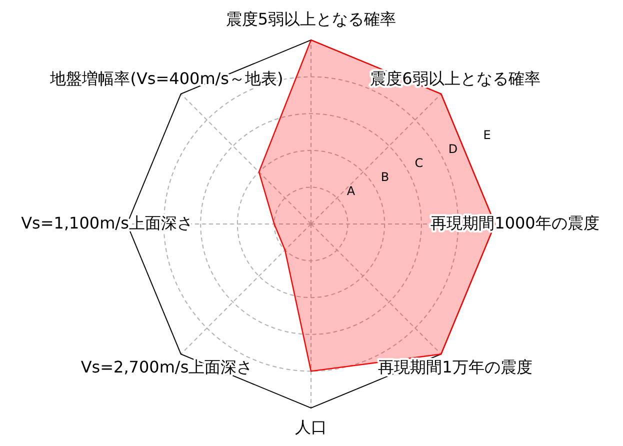  I want to click on y-tick-label: A, so click(351, 191).